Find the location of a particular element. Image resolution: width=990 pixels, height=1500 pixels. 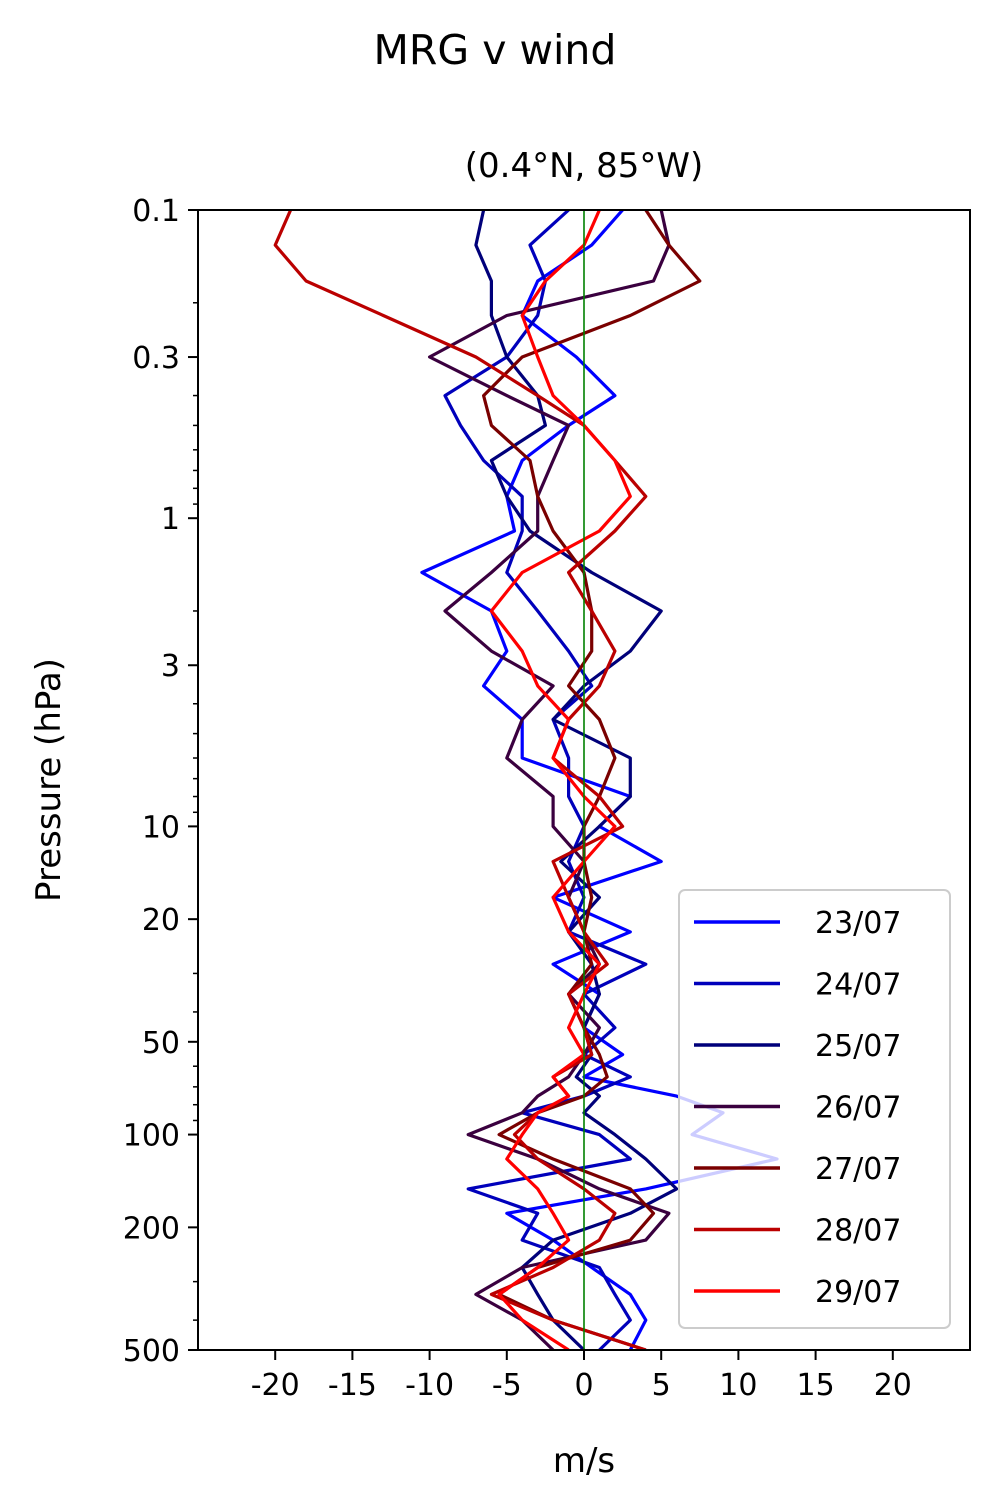

y-tick-label: 3 is located at coordinates (170, 666).